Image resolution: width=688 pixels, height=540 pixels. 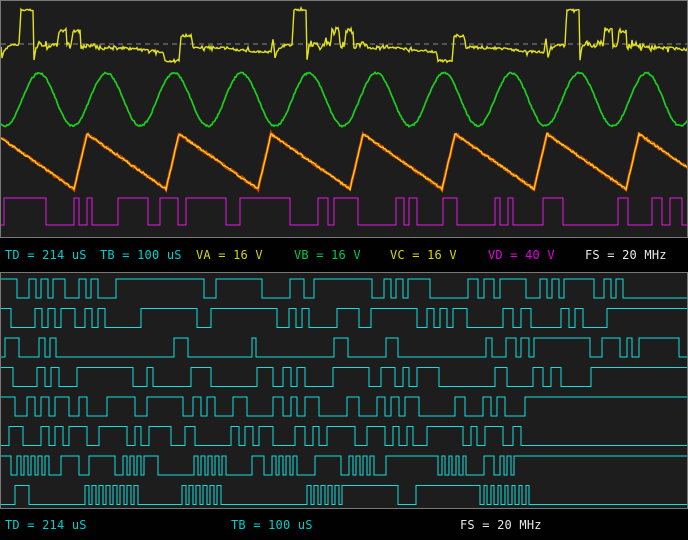 What do you see at coordinates (229, 255) in the screenshot?
I see `va-readout: VA = 16 V` at bounding box center [229, 255].